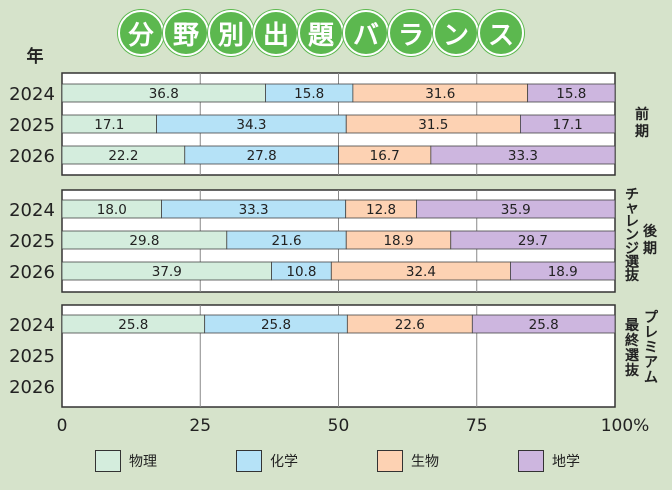 The image size is (672, 490). Describe the element at coordinates (651, 318) in the screenshot. I see `panel-label-char: プ` at that location.